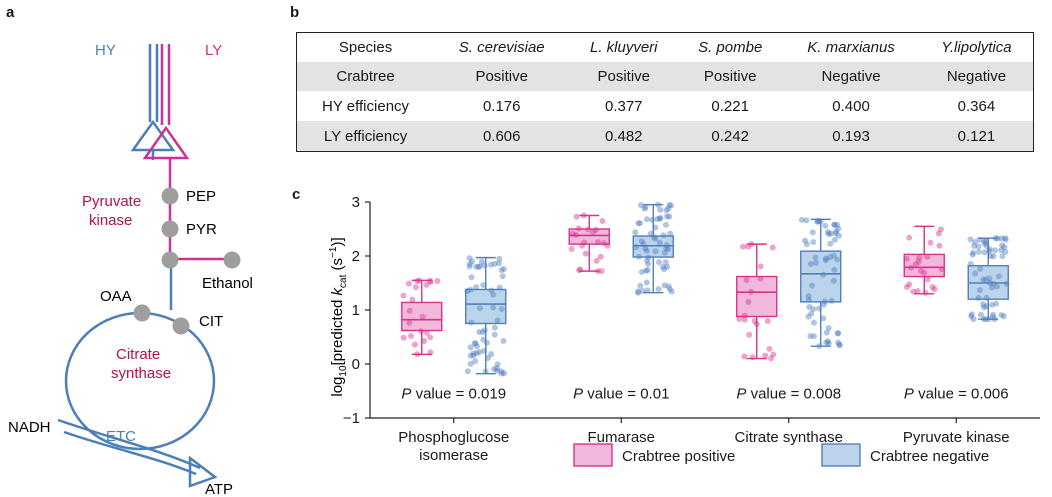 The width and height of the screenshot is (1052, 497). Describe the element at coordinates (356, 310) in the screenshot. I see `y-tick-label: 1` at that location.